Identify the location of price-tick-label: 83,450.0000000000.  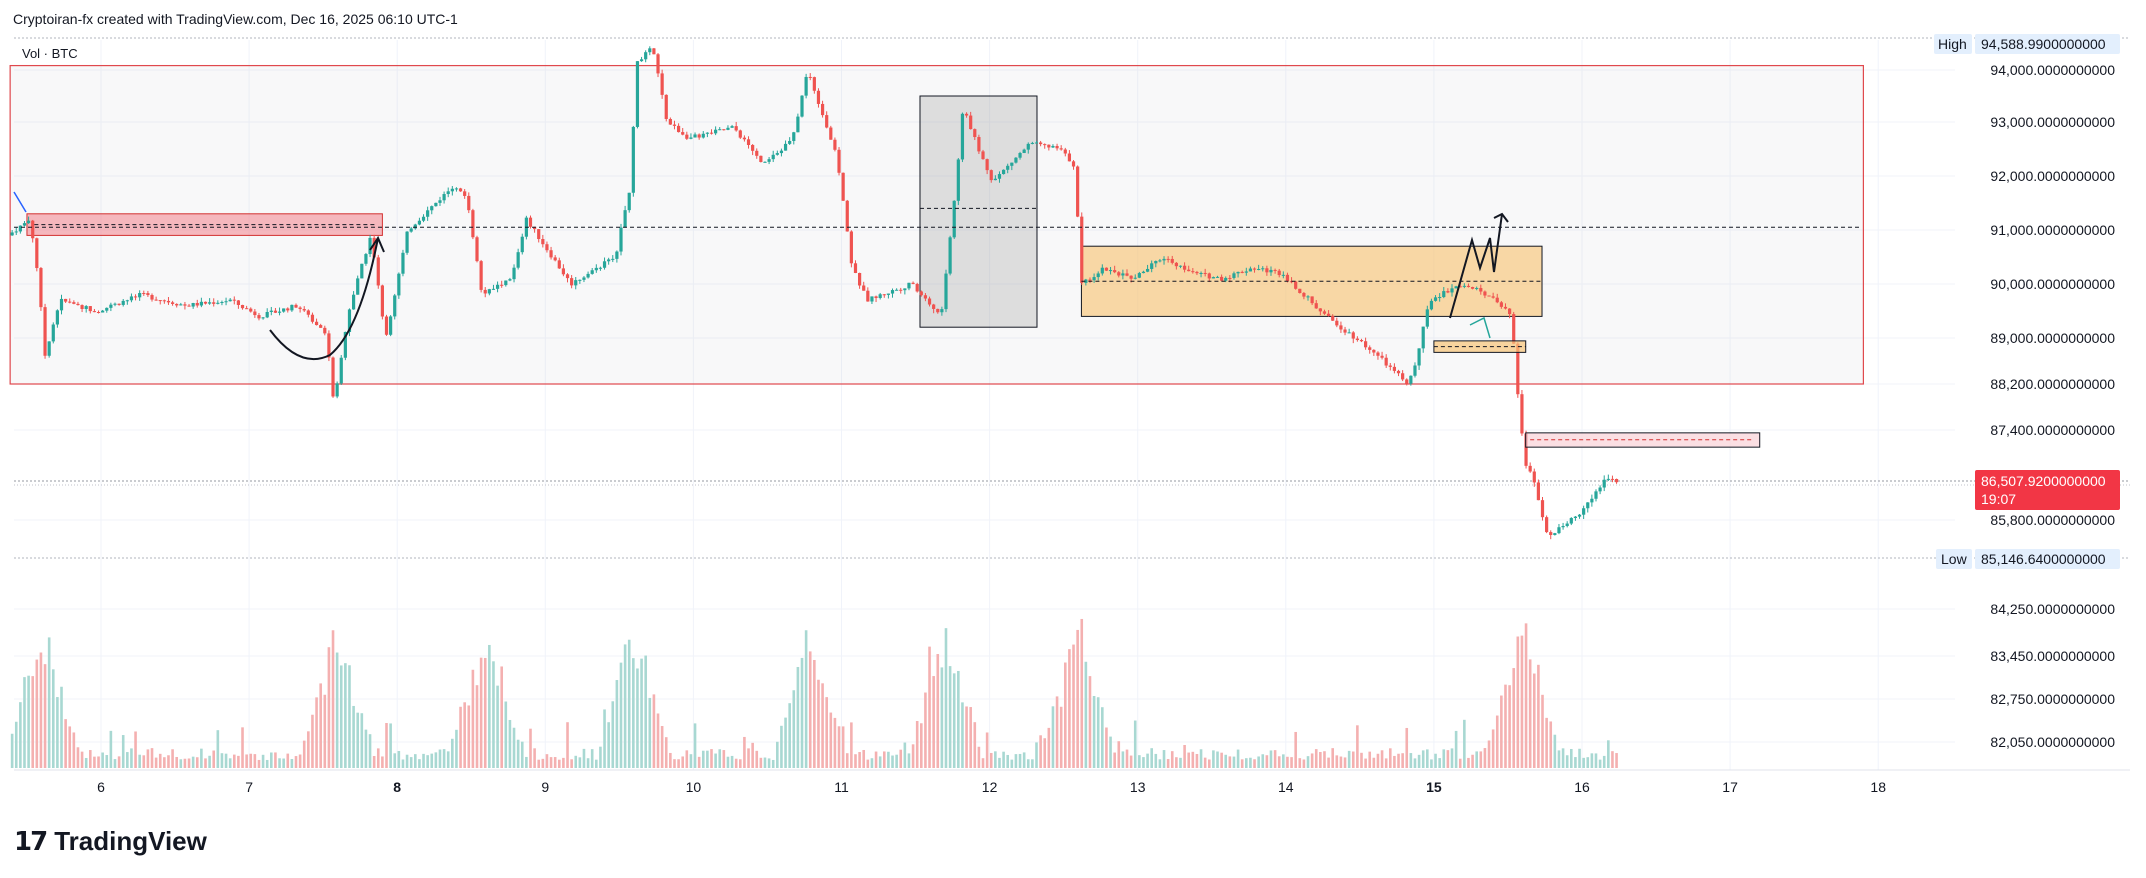
(2052, 656).